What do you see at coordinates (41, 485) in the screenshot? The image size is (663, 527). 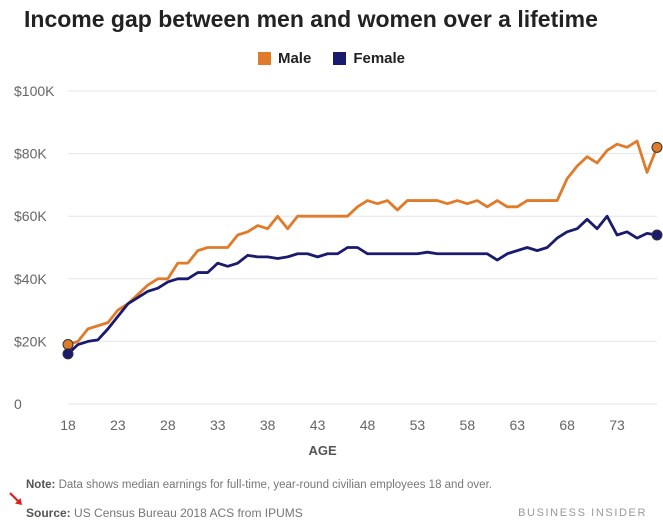 I see `note-label: Note:` at bounding box center [41, 485].